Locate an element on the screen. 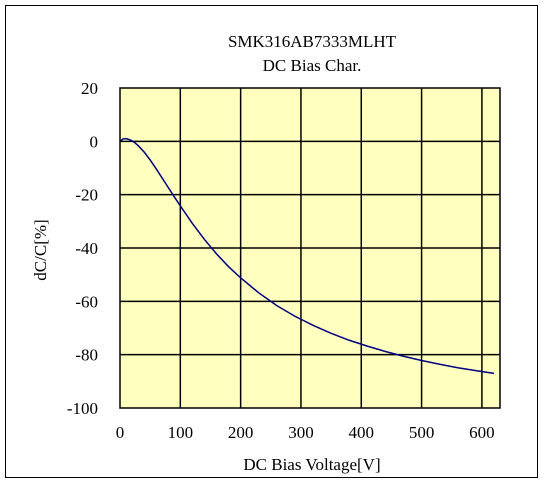 This screenshot has height=483, width=543. y-tick-label: -40 is located at coordinates (86, 248).